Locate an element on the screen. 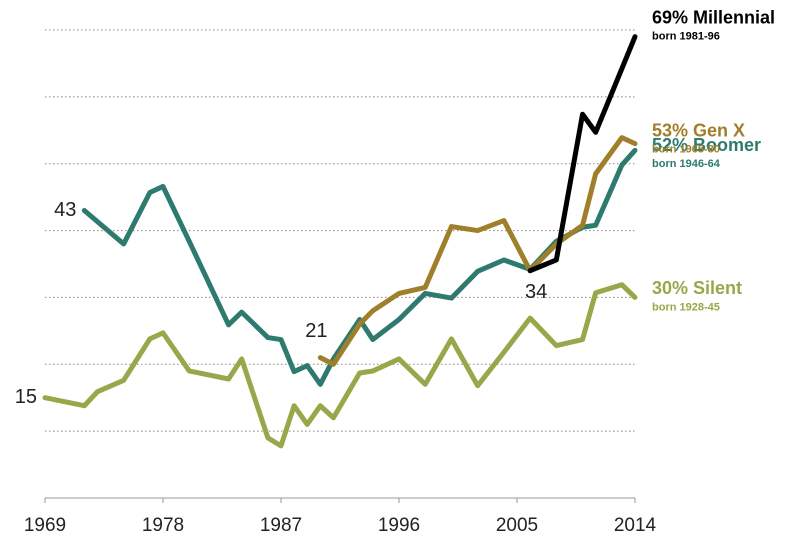 This screenshot has height=538, width=811. series-label: 52% Boomer is located at coordinates (706, 145).